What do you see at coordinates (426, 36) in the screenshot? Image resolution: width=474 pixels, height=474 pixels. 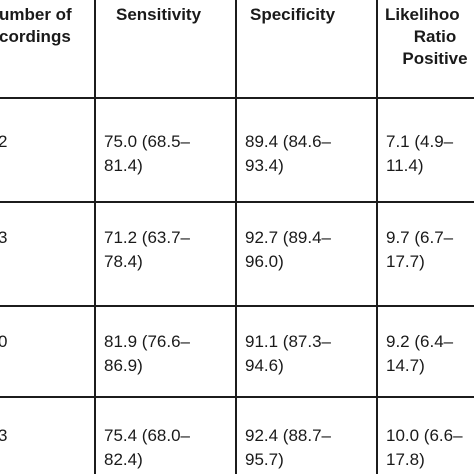 I see `header-lr-positive: Likelihoo Ratio Positive` at bounding box center [426, 36].